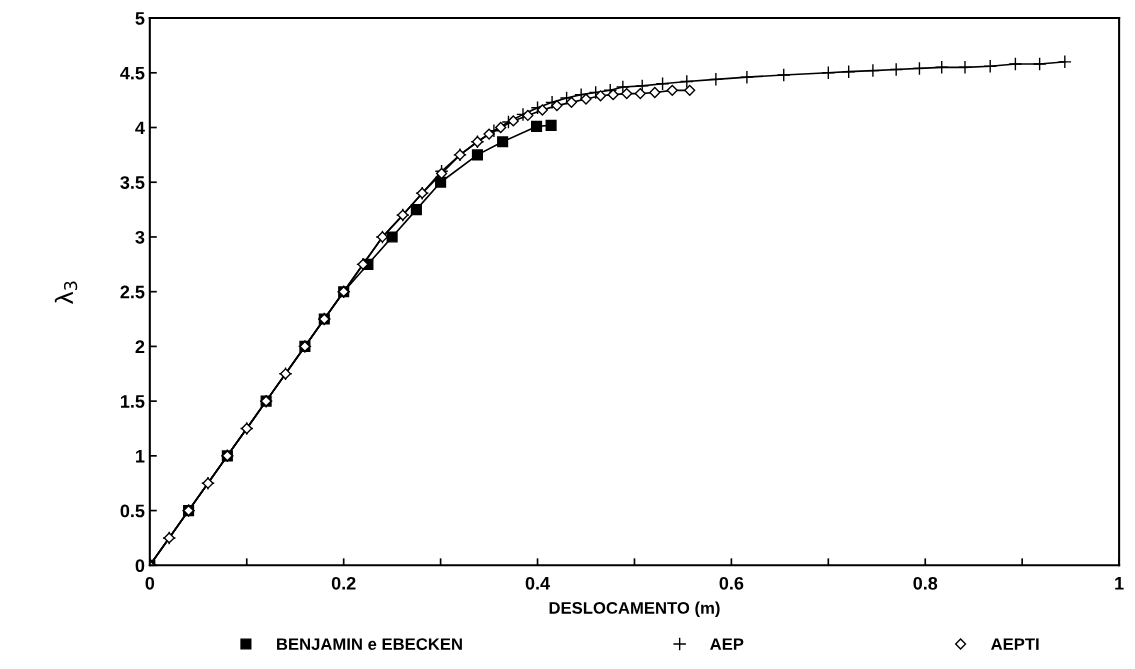  What do you see at coordinates (343, 583) in the screenshot?
I see `x-tick-label: 0.2` at bounding box center [343, 583].